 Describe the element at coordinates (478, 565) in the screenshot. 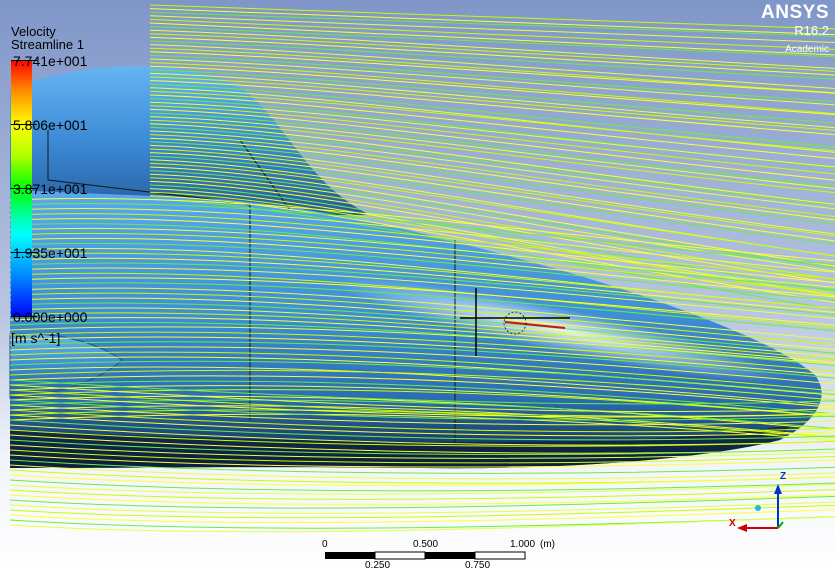

I see `scale-label: 0.750` at that location.